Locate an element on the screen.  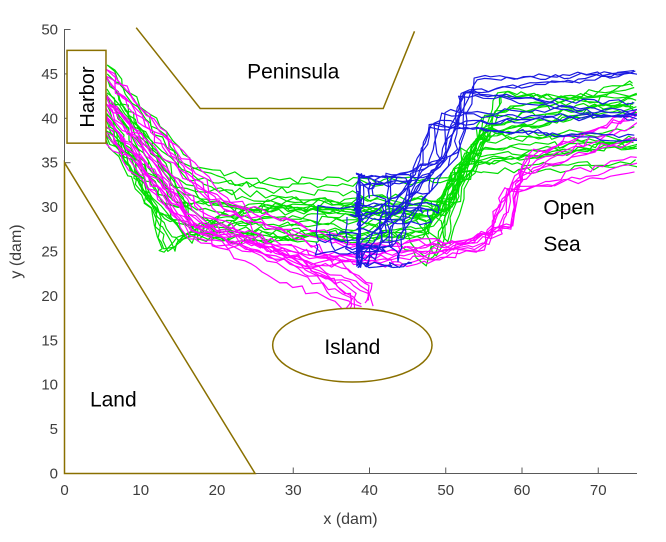
x-tick-label: 60 is located at coordinates (522, 490).